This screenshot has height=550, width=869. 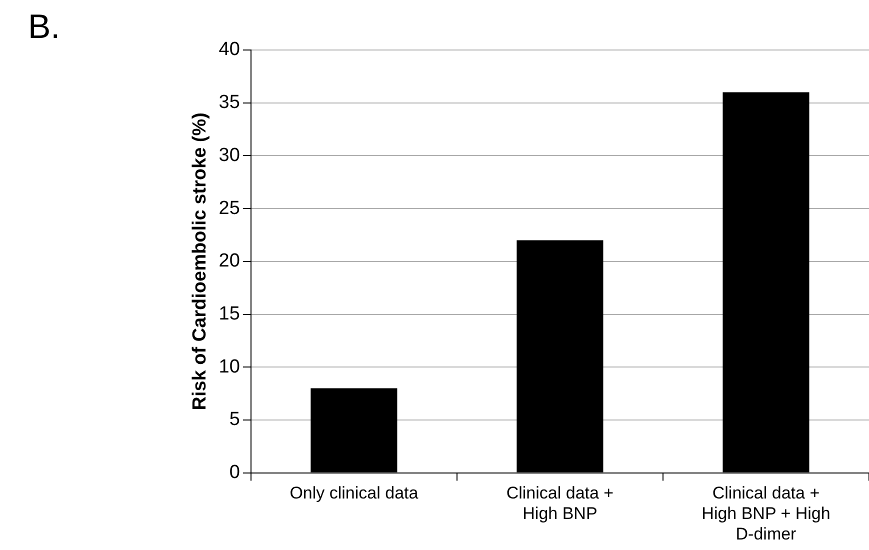 What do you see at coordinates (44, 27) in the screenshot?
I see `text: B.` at bounding box center [44, 27].